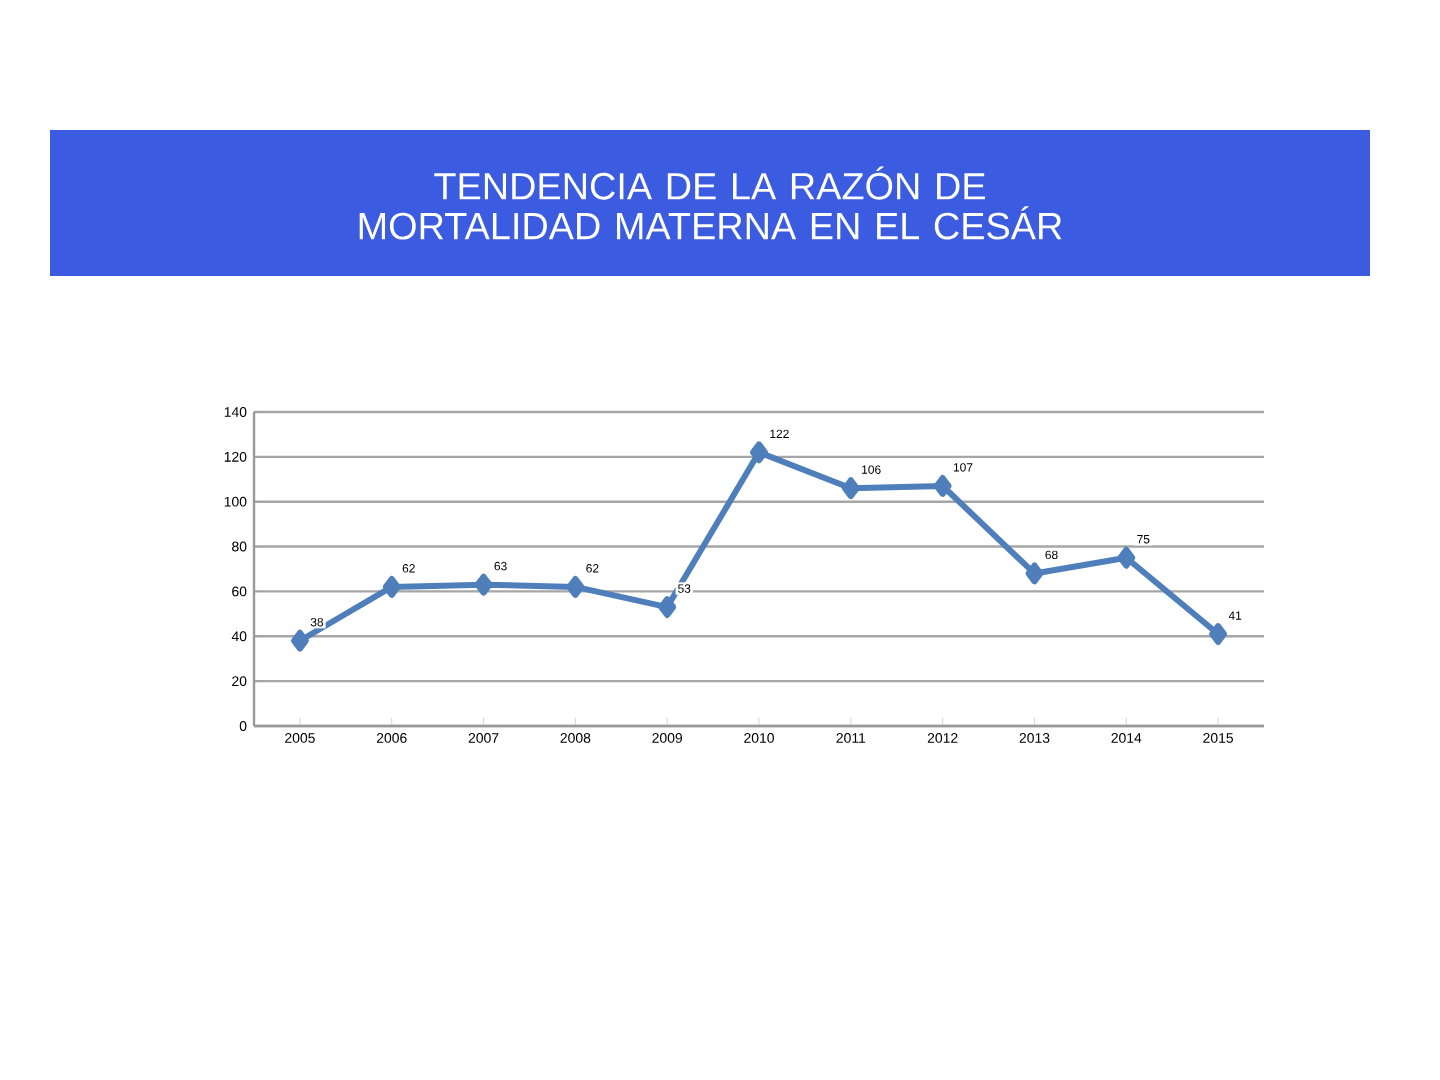 The image size is (1440, 1080). What do you see at coordinates (710, 203) in the screenshot?
I see `chart-title: TENDENCIA DE LA RAZÓN DE MORTALIDAD MATERNA EN EL CESÁR` at bounding box center [710, 203].